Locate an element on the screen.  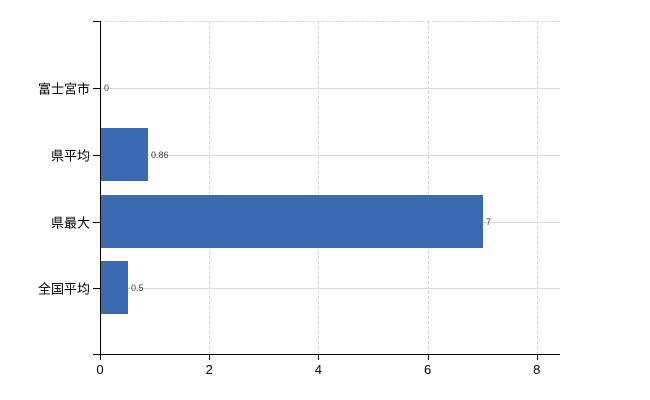
category-label: 県最大 is located at coordinates (70, 223).